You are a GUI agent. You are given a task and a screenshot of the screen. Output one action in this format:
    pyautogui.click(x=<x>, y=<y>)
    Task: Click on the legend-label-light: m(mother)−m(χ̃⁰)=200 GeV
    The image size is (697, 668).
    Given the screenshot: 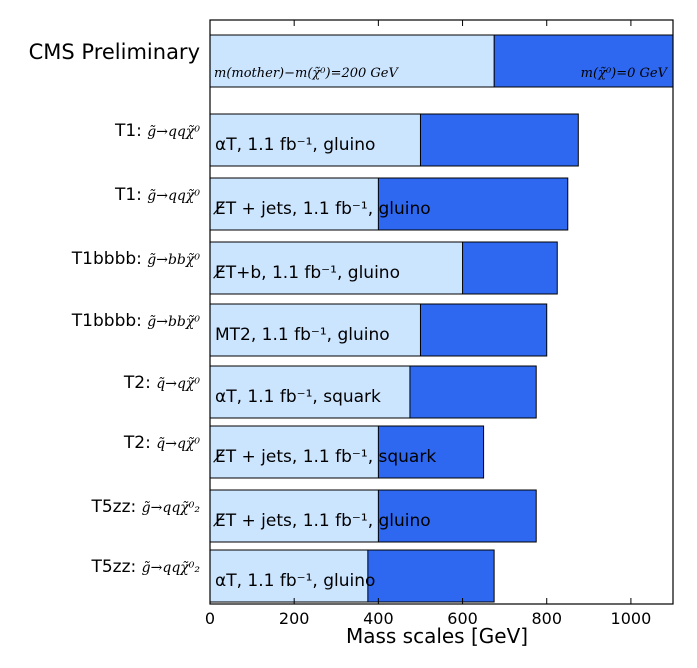 What is the action you would take?
    pyautogui.click(x=306, y=73)
    